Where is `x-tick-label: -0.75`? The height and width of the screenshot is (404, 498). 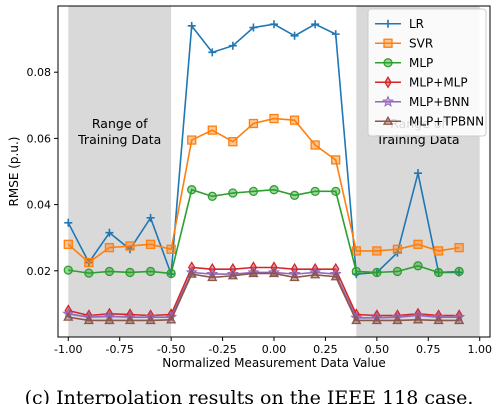 x-tick-label: -0.75 is located at coordinates (119, 349).